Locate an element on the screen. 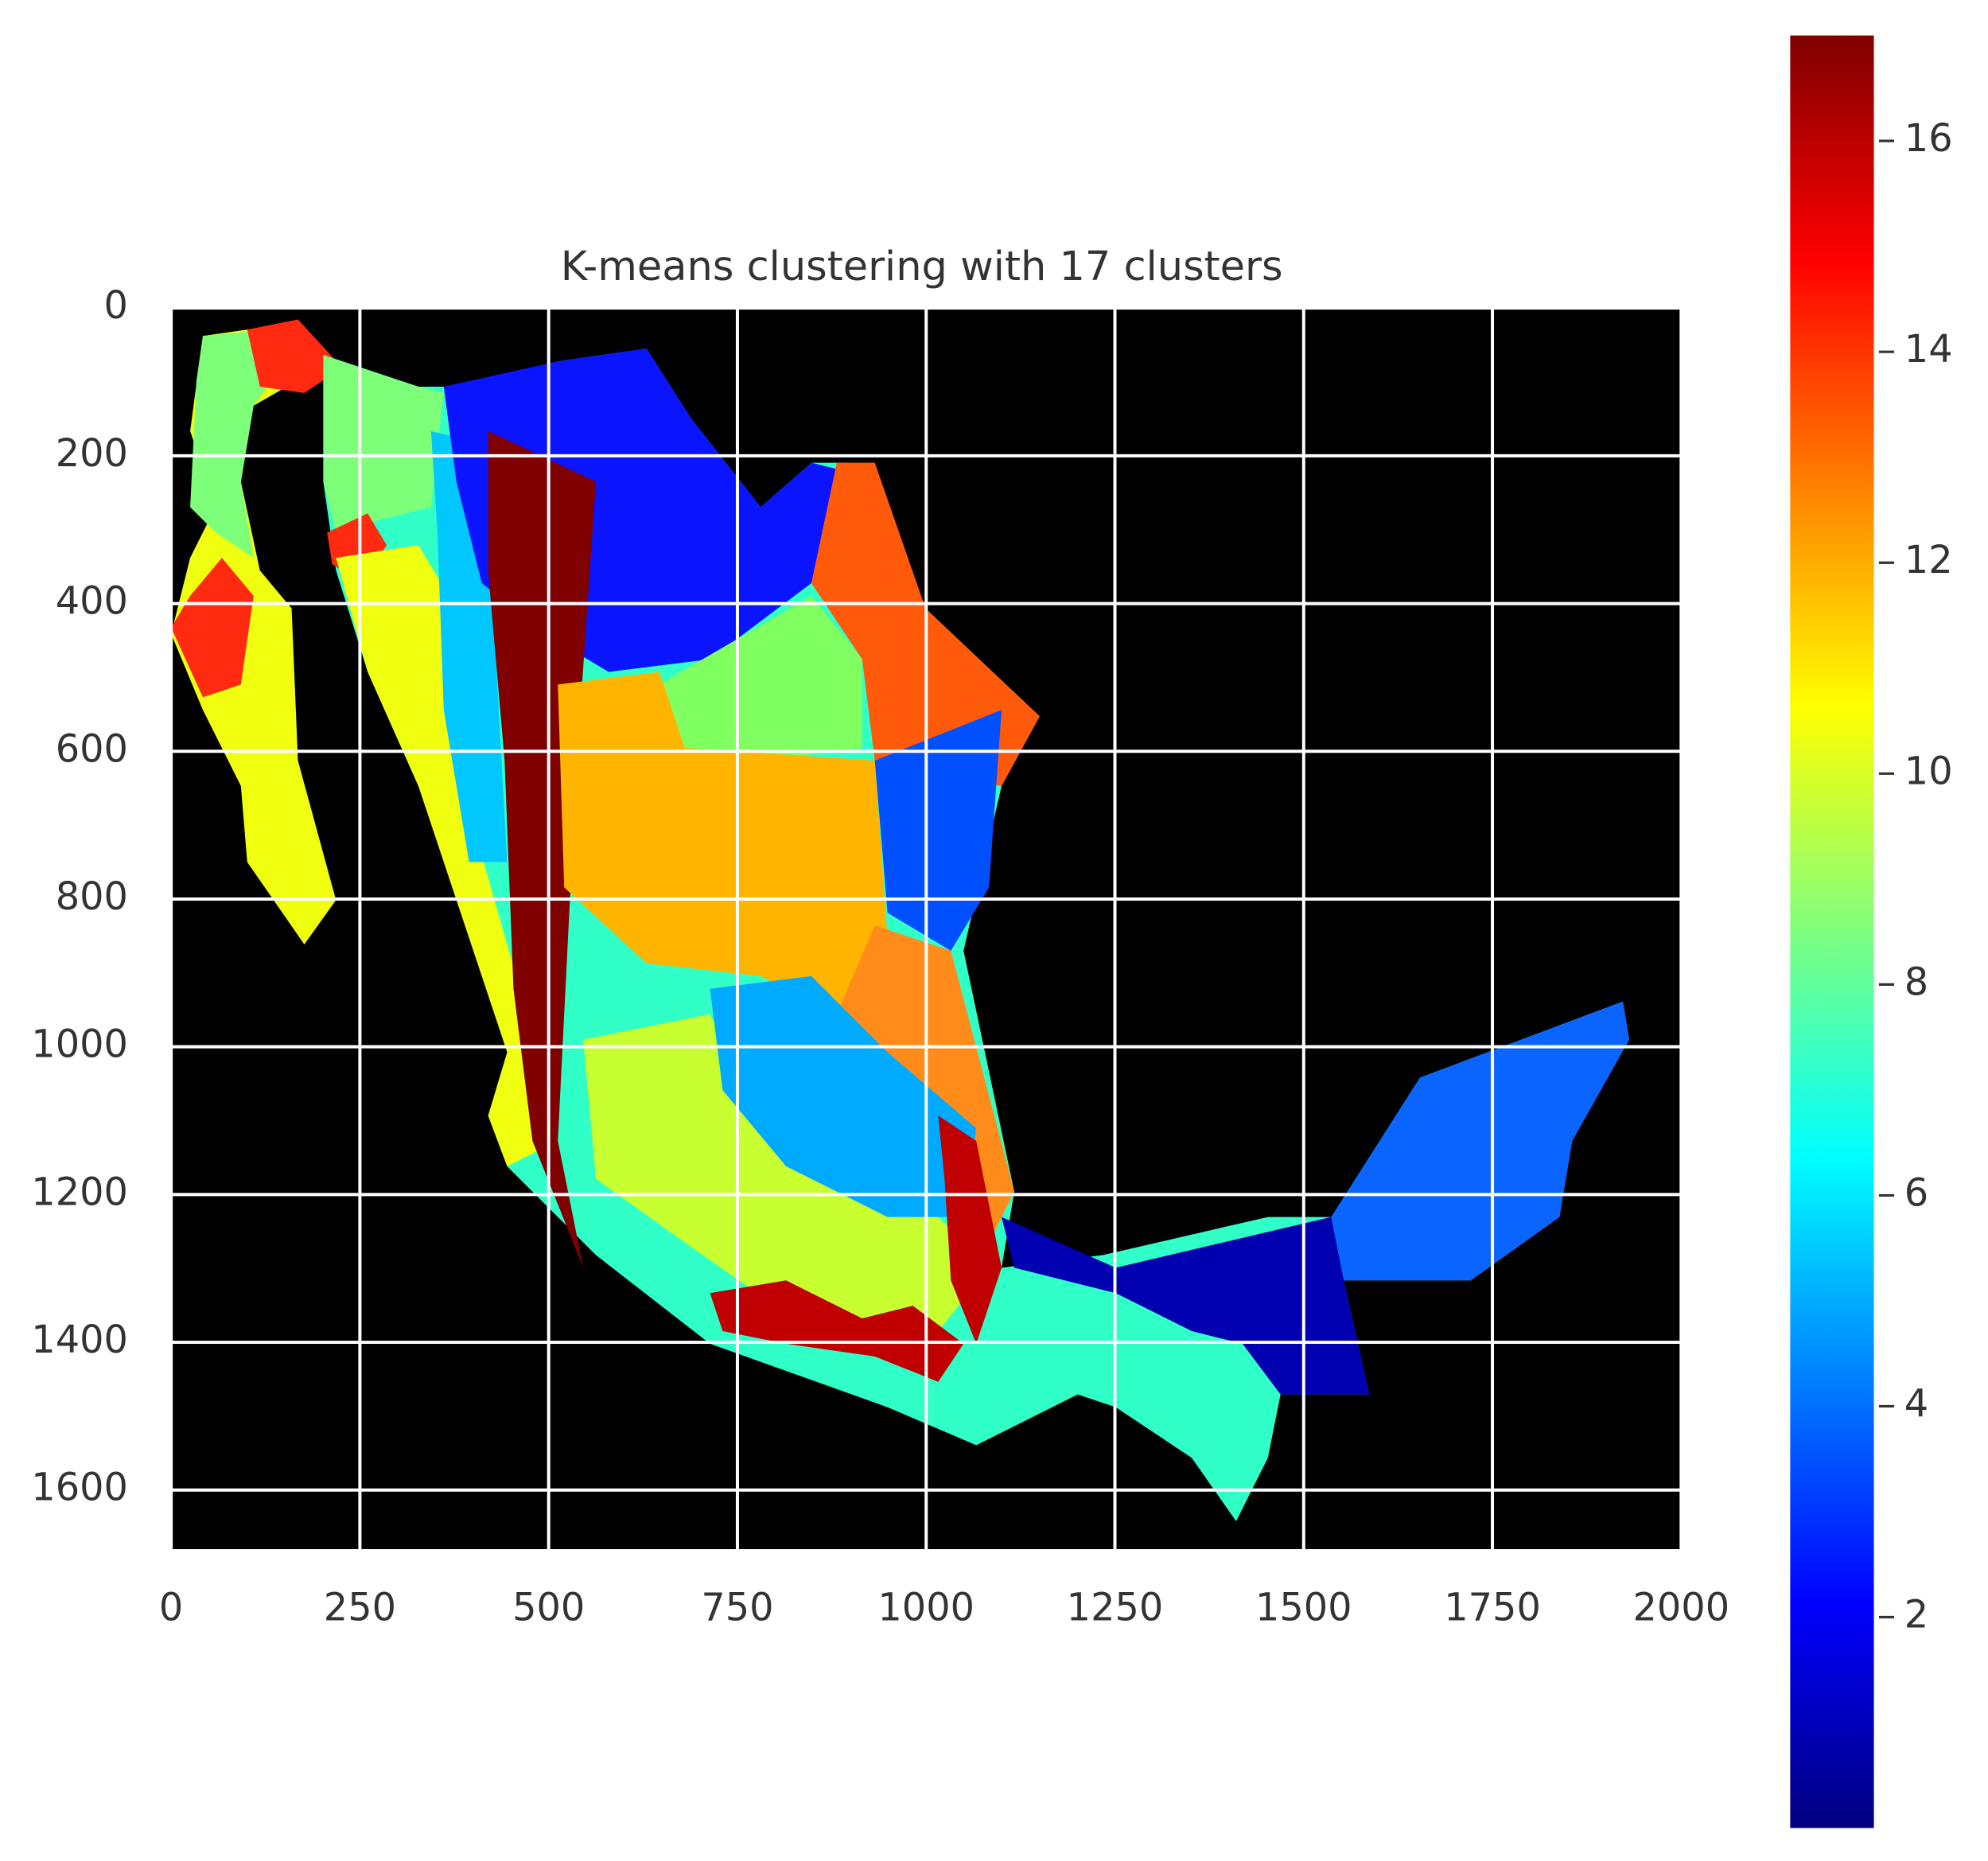 The image size is (1988, 1861). x-tick-label: 500 is located at coordinates (548, 1609).